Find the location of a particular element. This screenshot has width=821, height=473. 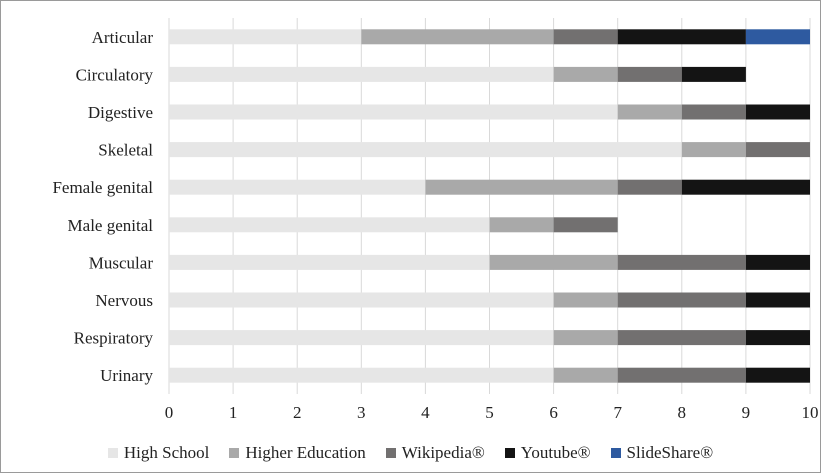

legend-label: High School is located at coordinates (166, 452).